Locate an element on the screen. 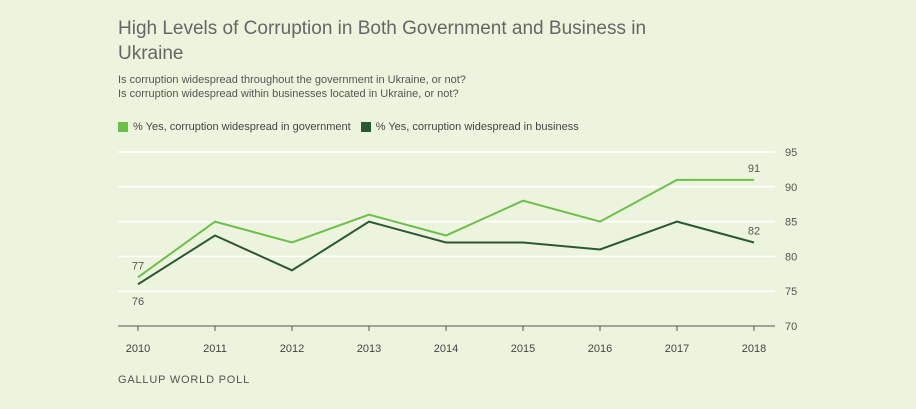  x-tick-label-2011: 2011 is located at coordinates (215, 349).